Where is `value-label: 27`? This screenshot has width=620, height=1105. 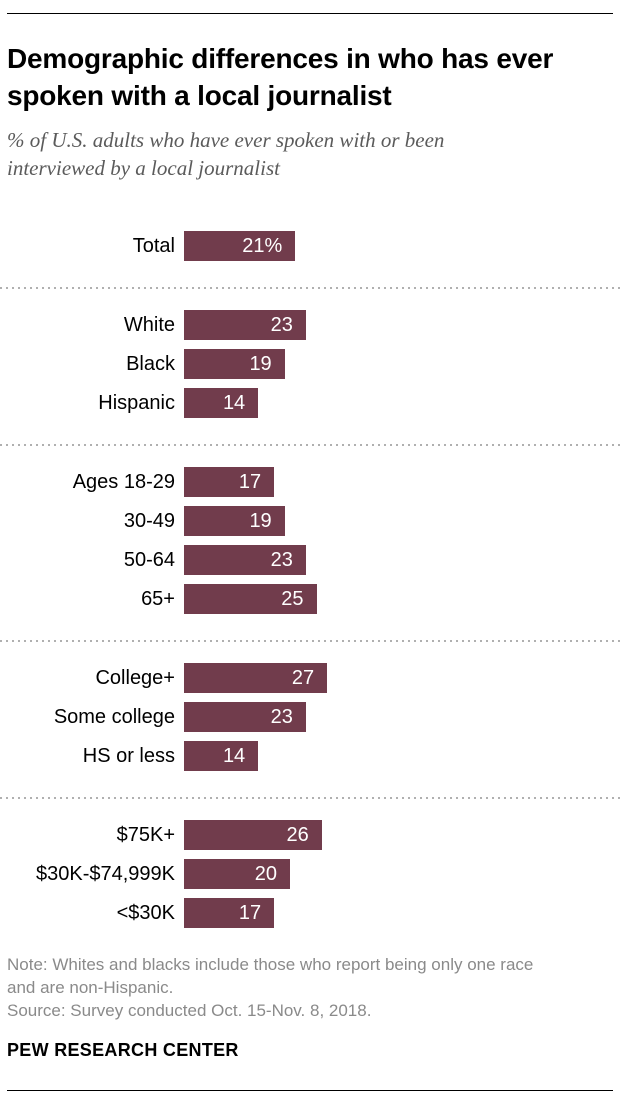 value-label: 27 is located at coordinates (303, 677).